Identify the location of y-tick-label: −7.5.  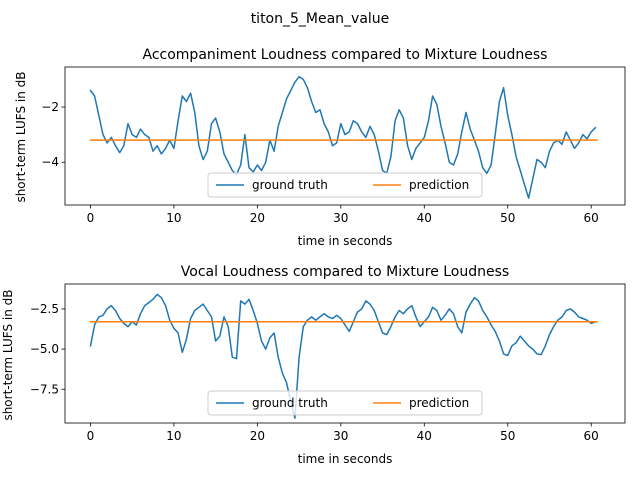
(44, 389).